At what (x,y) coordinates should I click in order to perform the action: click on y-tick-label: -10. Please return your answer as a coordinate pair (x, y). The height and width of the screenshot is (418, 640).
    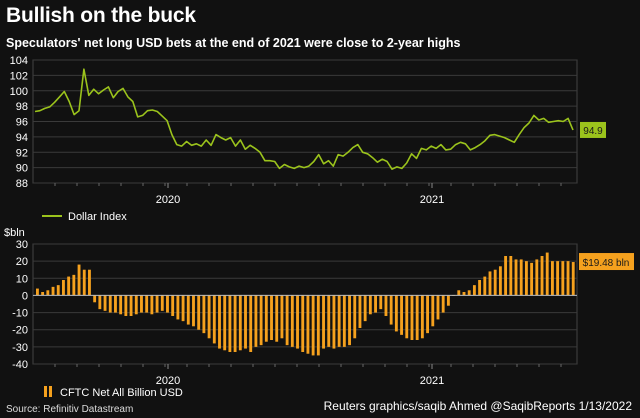
    Looking at the image, I should click on (20, 314).